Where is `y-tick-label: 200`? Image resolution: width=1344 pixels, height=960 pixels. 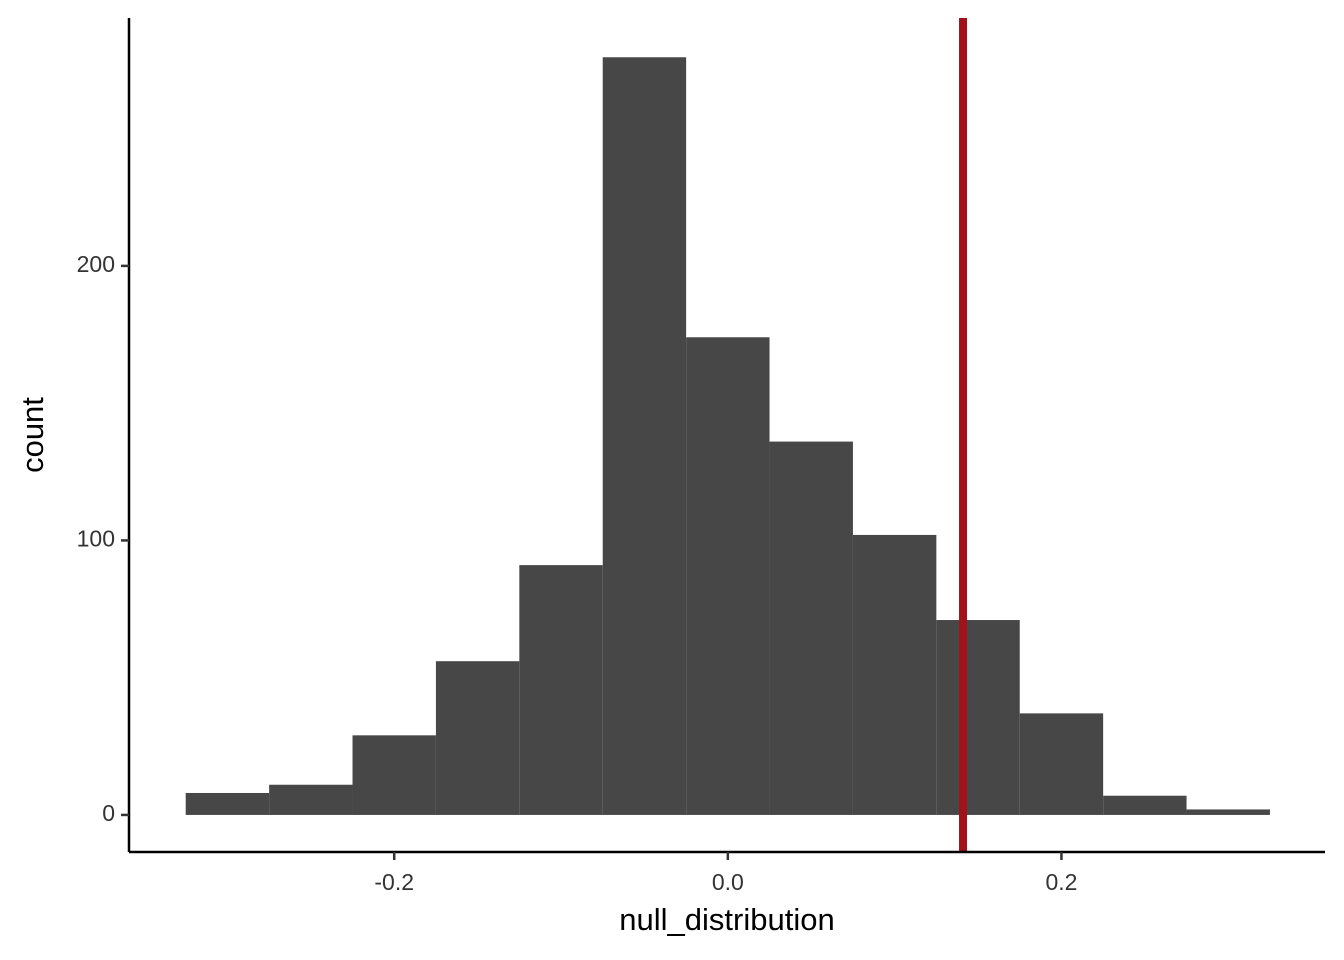 y-tick-label: 200 is located at coordinates (96, 264).